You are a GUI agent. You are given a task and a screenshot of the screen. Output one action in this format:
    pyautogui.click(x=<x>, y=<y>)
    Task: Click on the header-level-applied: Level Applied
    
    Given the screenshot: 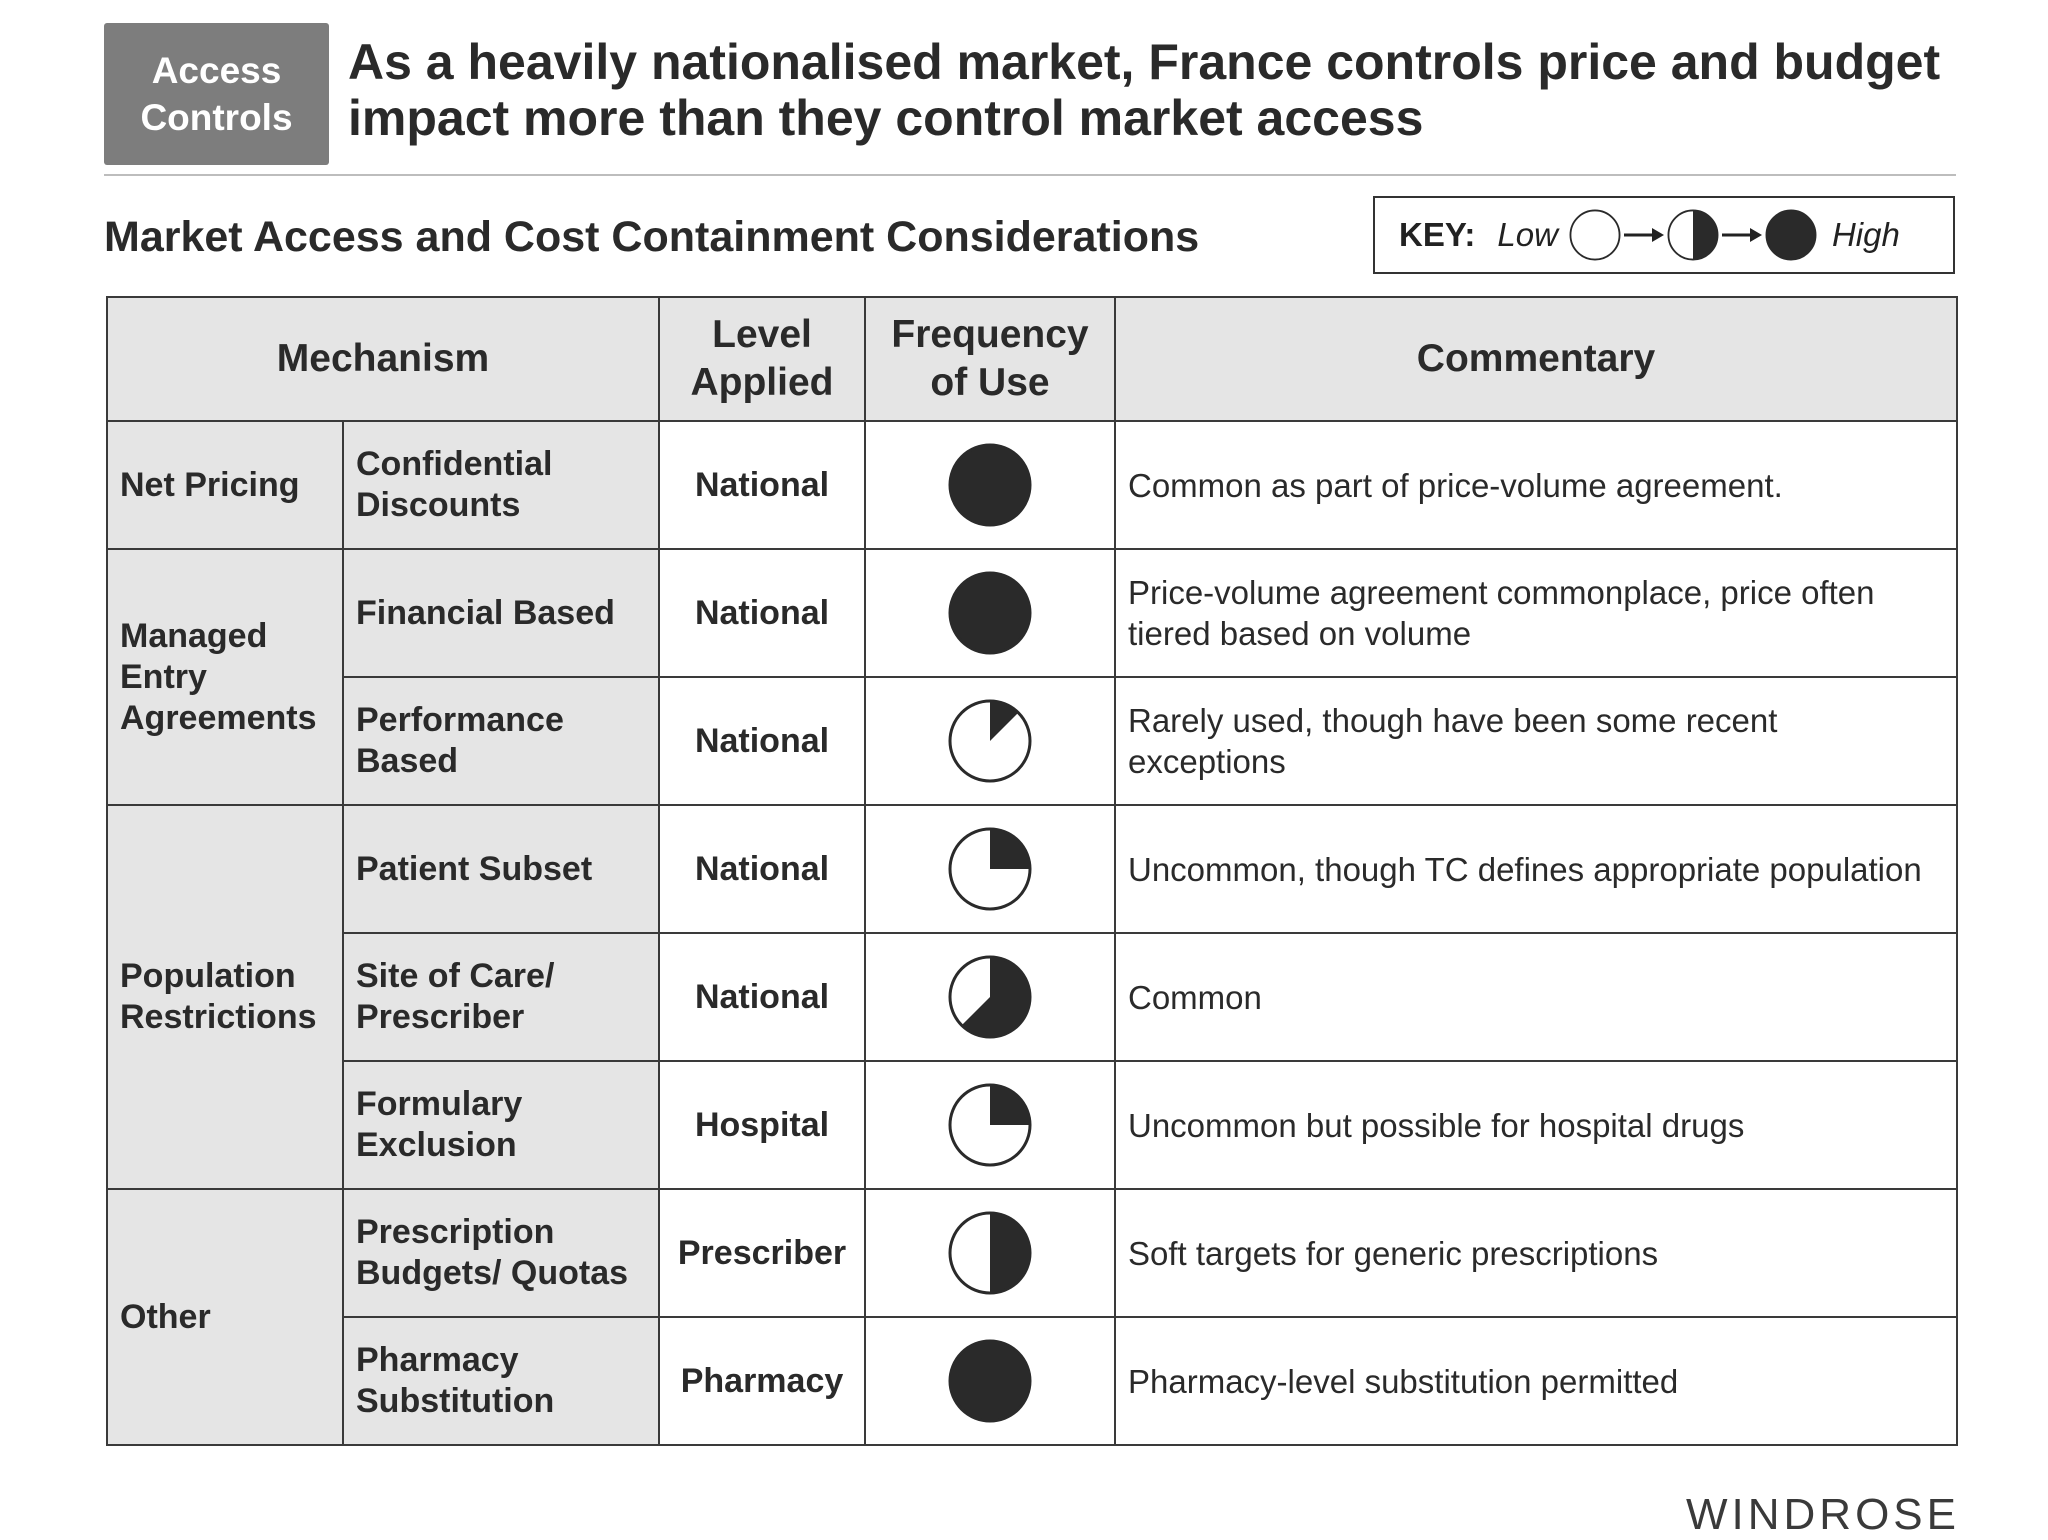 What is the action you would take?
    pyautogui.click(x=762, y=359)
    